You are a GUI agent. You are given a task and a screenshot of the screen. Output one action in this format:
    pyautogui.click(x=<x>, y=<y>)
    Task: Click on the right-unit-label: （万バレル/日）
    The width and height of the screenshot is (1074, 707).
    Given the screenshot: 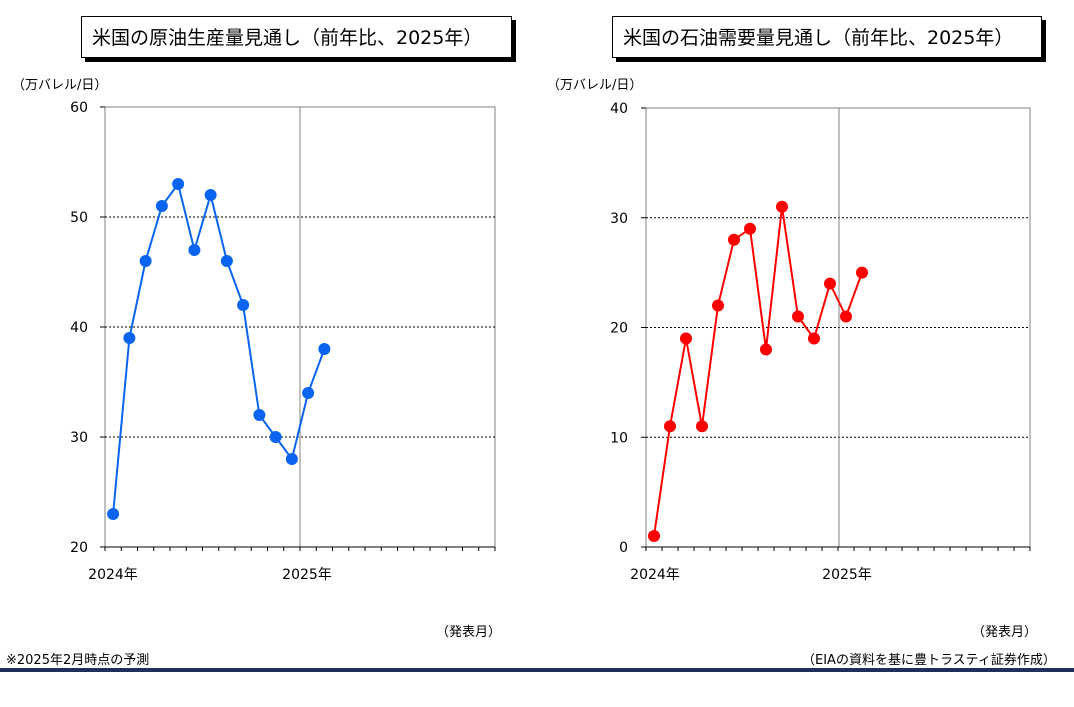 What is the action you would take?
    pyautogui.click(x=595, y=85)
    